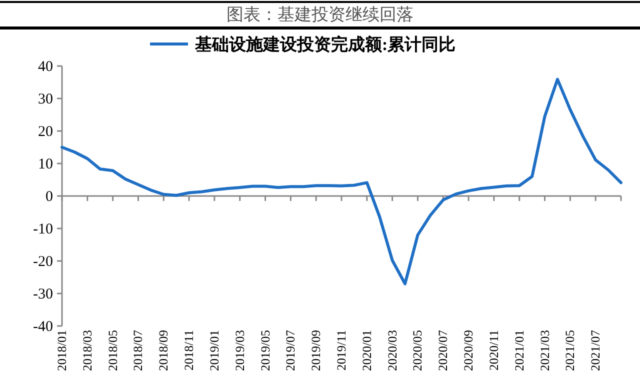 The height and width of the screenshot is (388, 640). Describe the element at coordinates (62, 350) in the screenshot. I see `x-tick-label: 2018/01` at that location.